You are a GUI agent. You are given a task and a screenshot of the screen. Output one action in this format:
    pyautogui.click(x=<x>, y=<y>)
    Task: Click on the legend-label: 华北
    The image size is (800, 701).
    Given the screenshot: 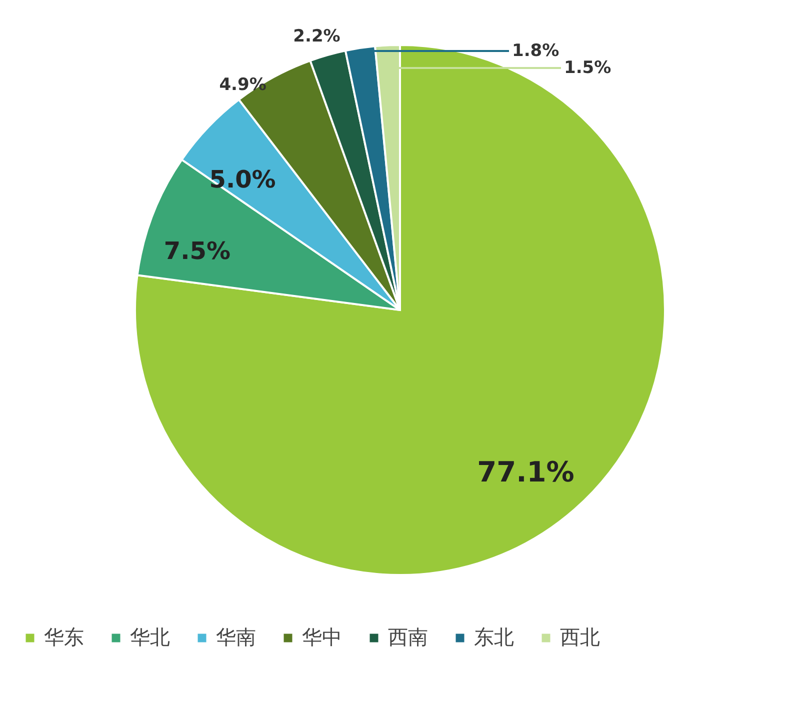 What is the action you would take?
    pyautogui.click(x=150, y=637)
    